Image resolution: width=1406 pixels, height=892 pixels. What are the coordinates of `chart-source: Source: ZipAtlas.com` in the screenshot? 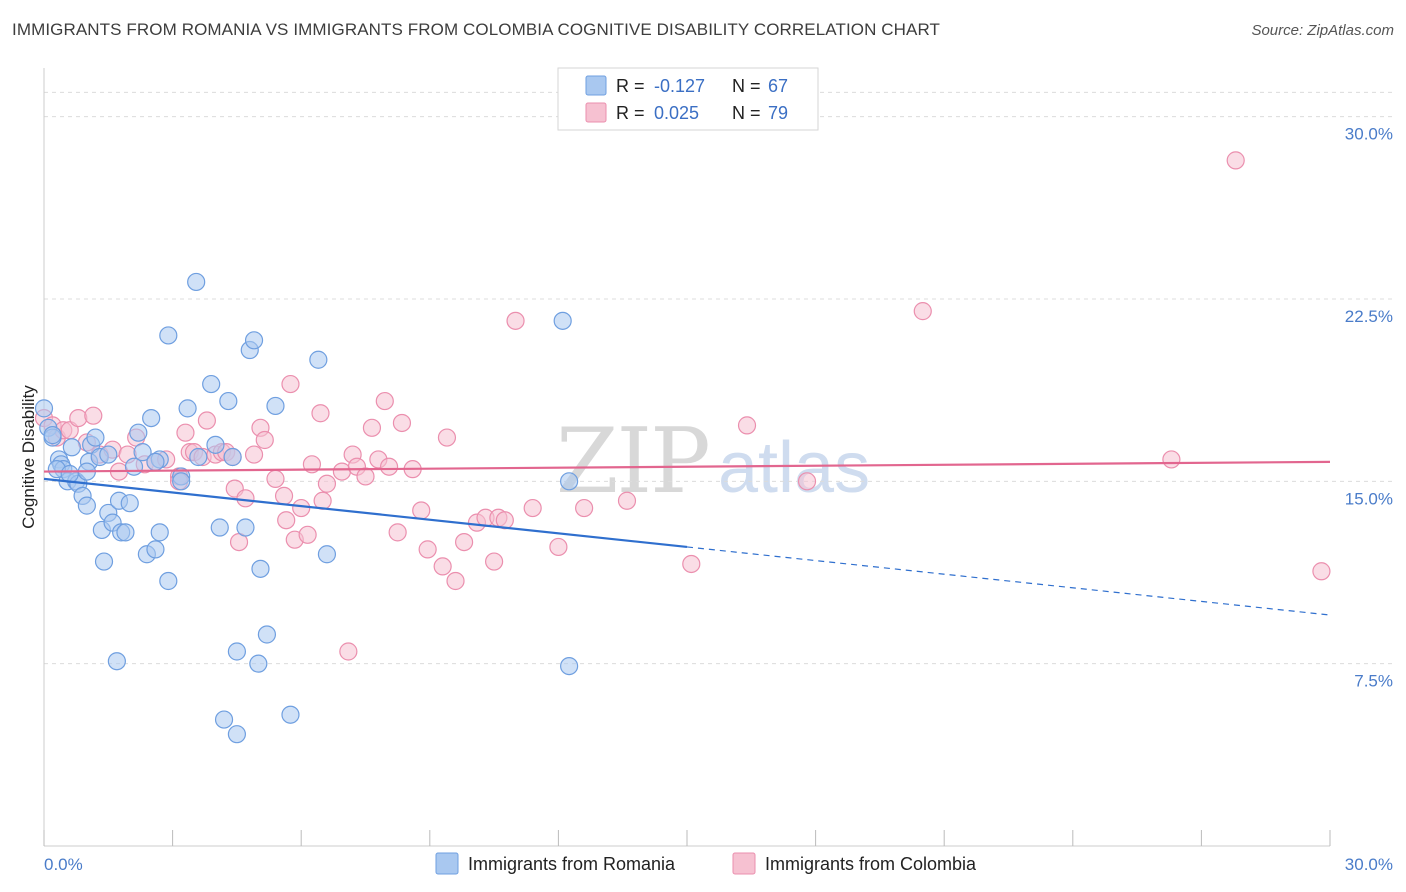 It's located at (1322, 30).